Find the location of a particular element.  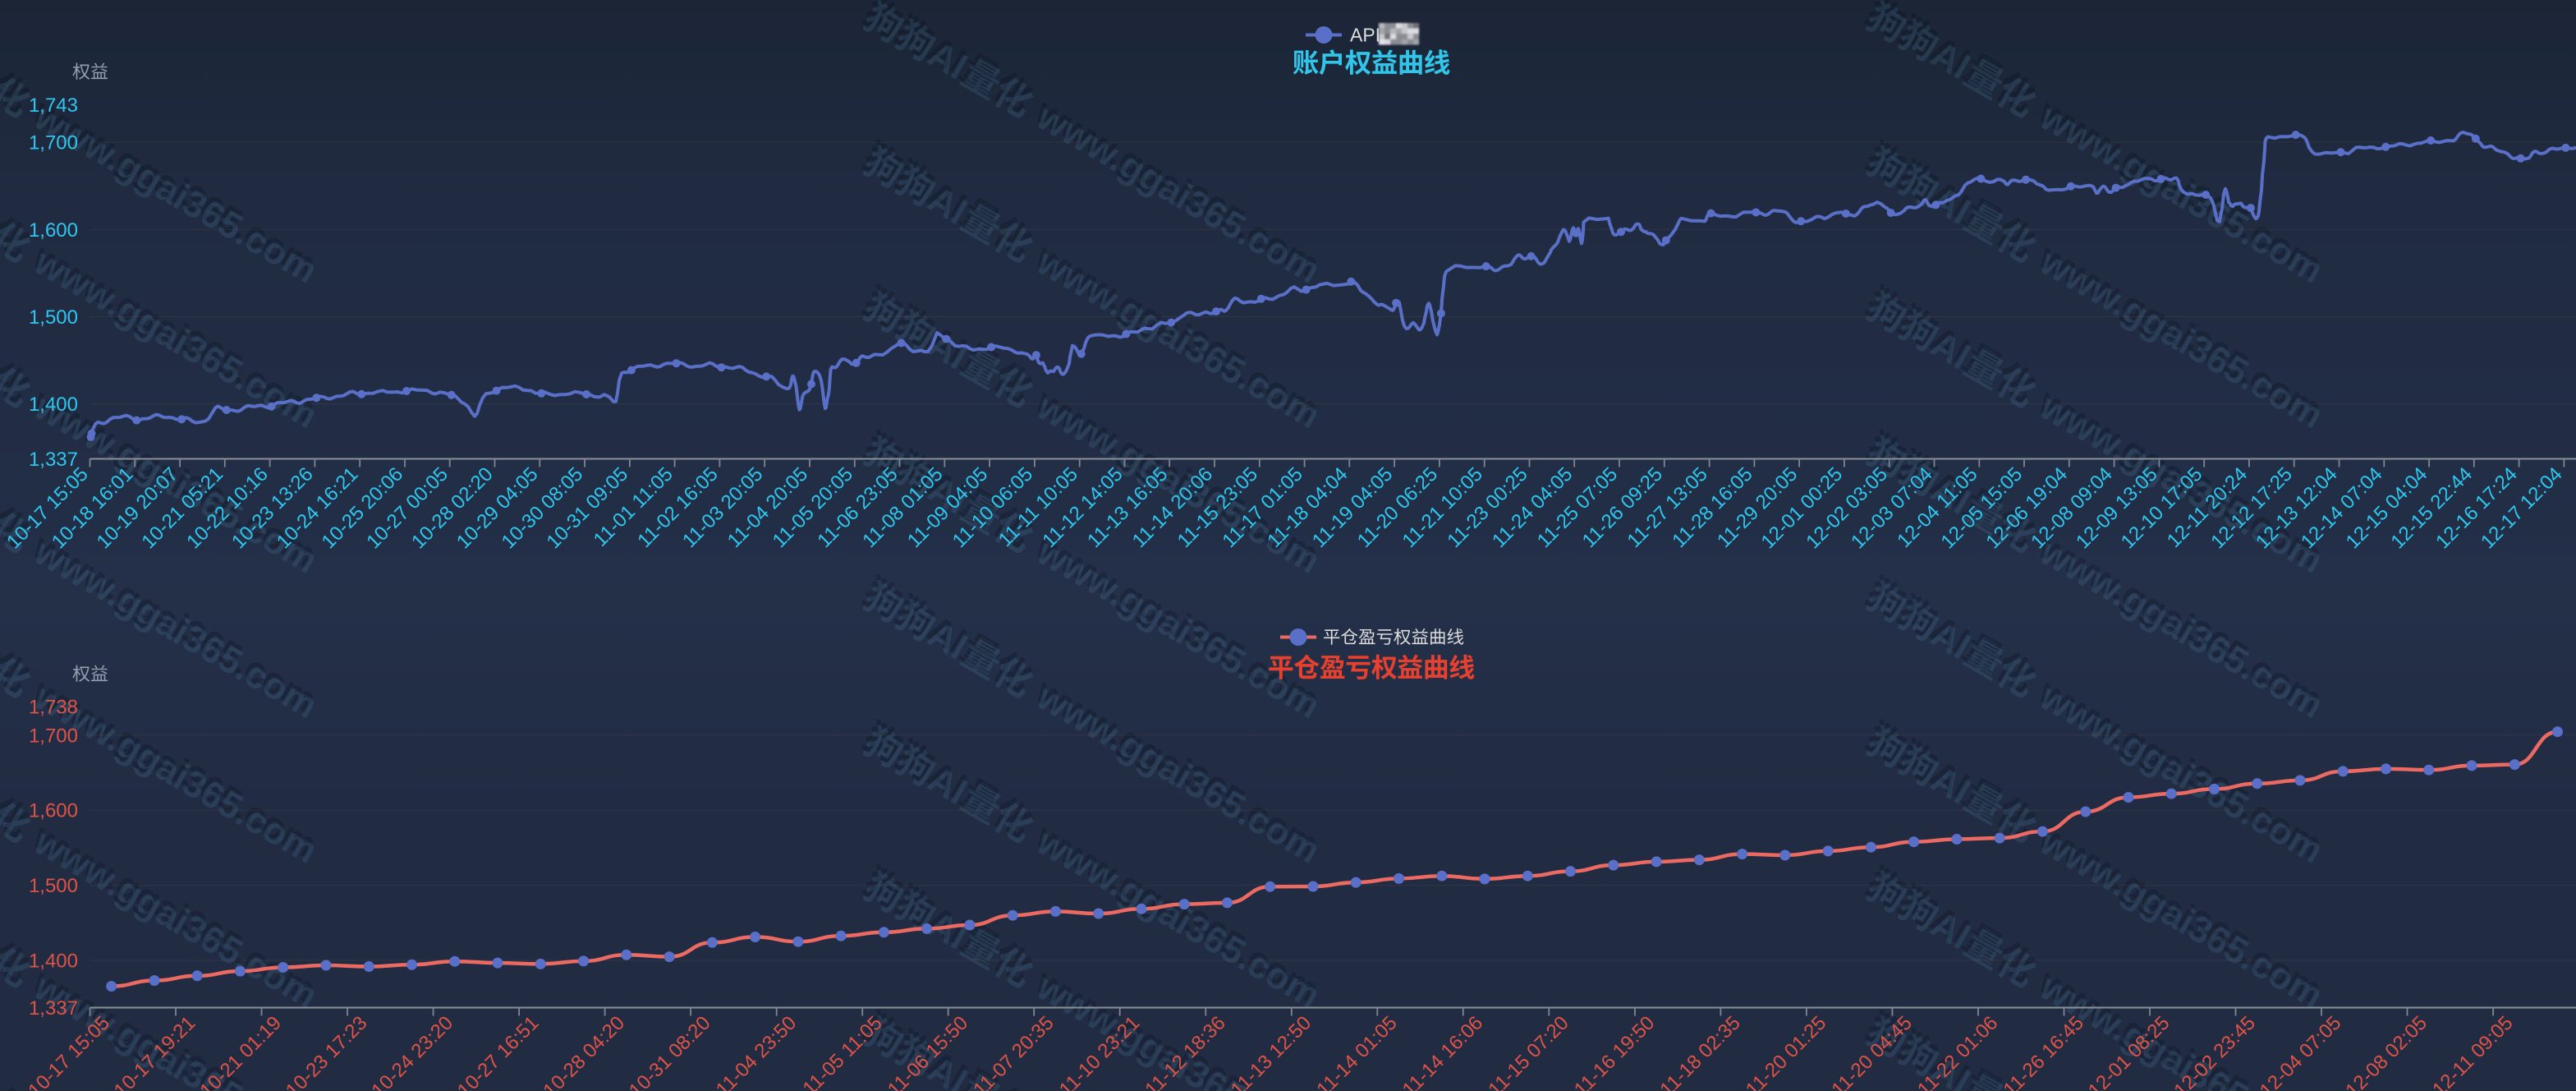

svg-text: 11-26 16:45 is located at coordinates (2044, 1051).